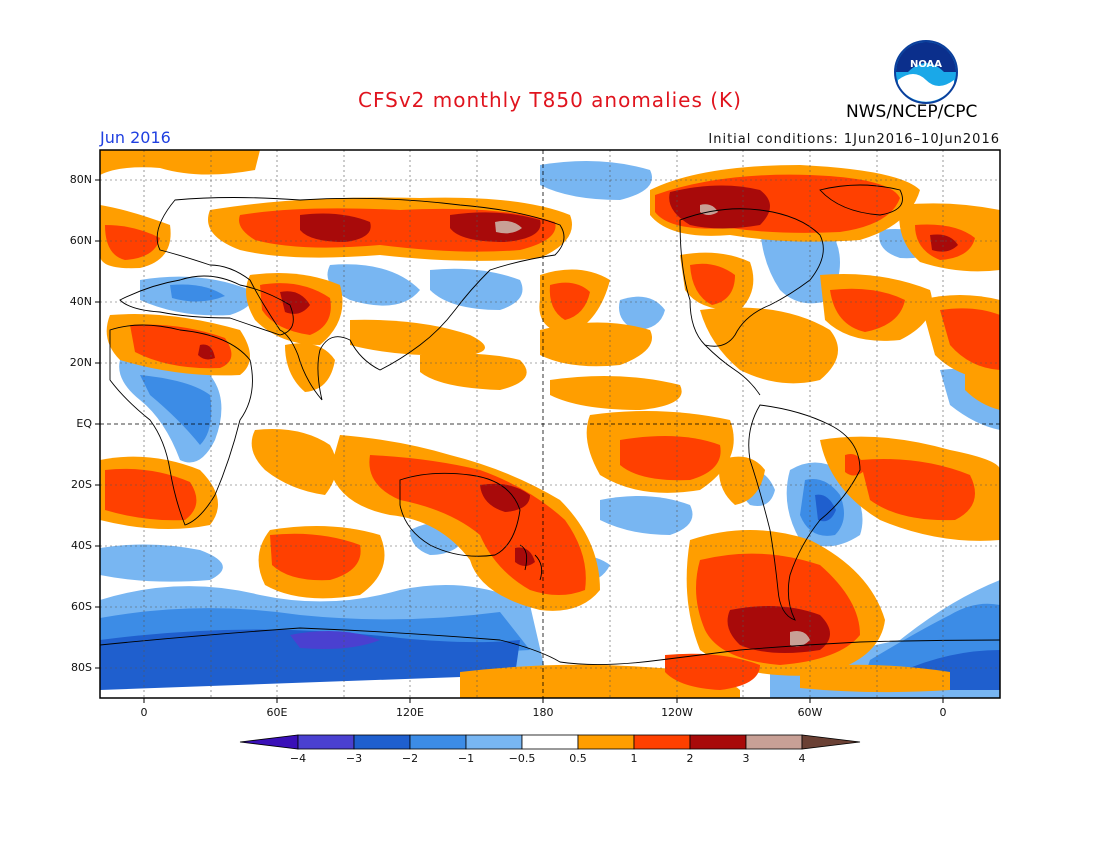 Image resolution: width=1100 pixels, height=850 pixels. I want to click on agency-label: NWS/NCEP/CPC, so click(912, 112).